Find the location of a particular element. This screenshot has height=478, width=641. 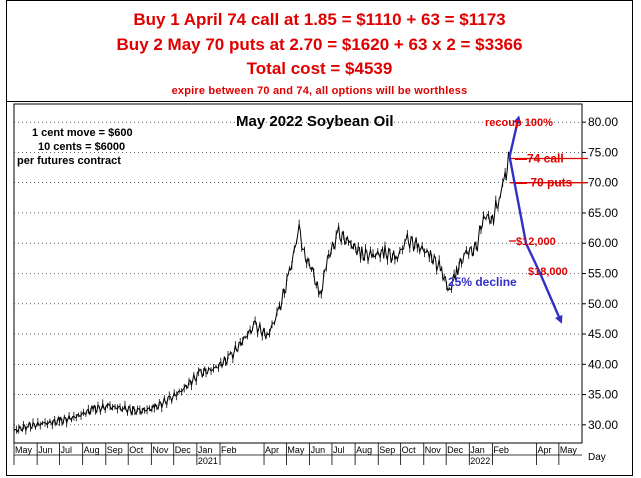

y-tick-label: 60.00 is located at coordinates (603, 243).